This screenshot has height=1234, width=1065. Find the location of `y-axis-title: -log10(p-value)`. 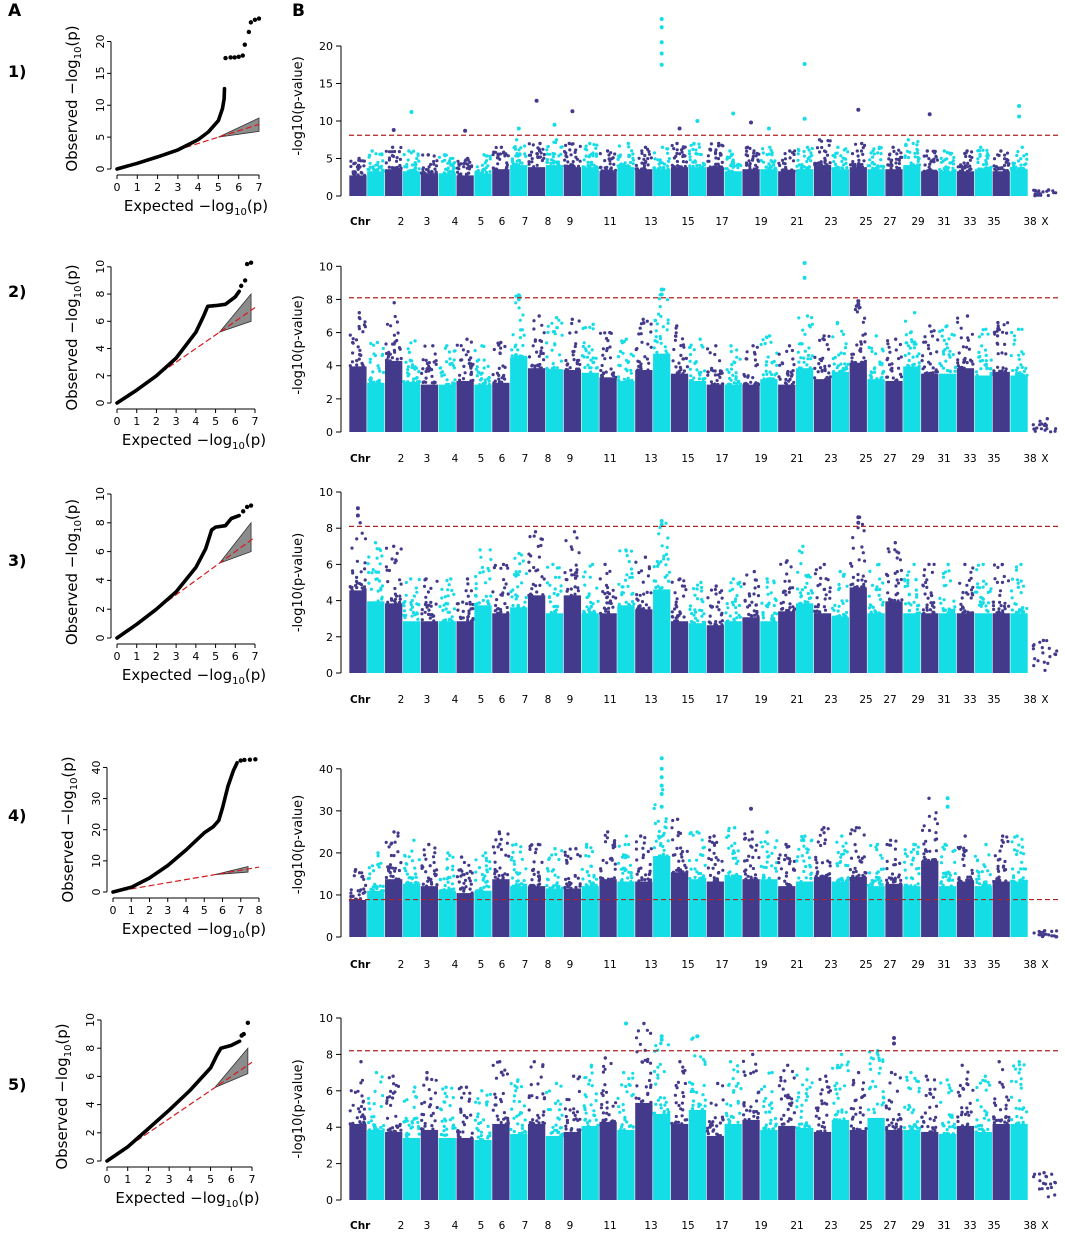

y-axis-title: -log10(p-value) is located at coordinates (298, 844).